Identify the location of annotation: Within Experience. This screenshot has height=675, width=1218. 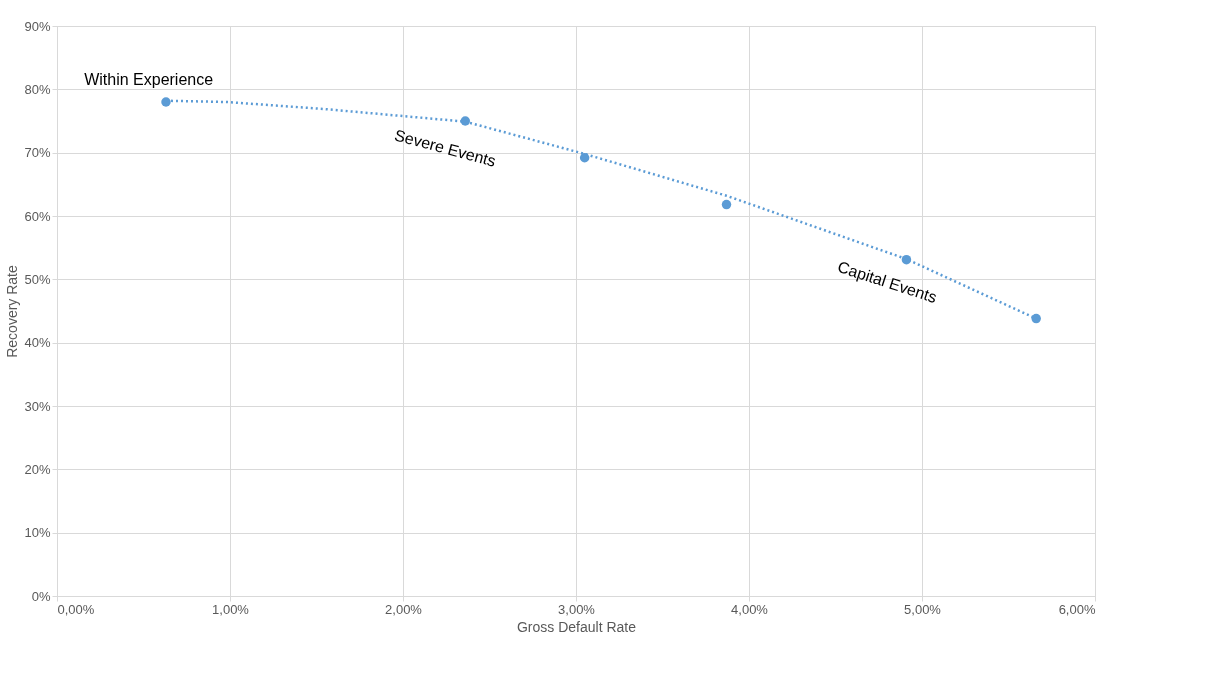
(149, 80).